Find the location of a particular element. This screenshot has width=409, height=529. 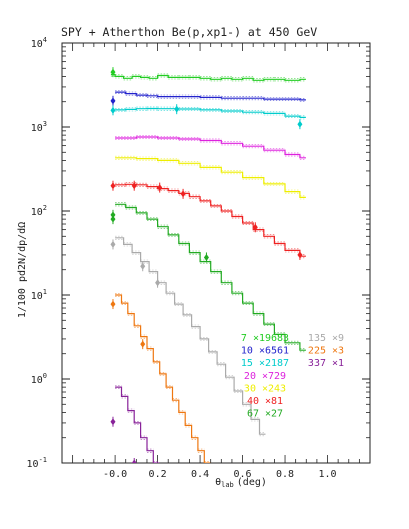

y-tick-label: 10¹ is located at coordinates (39, 295).